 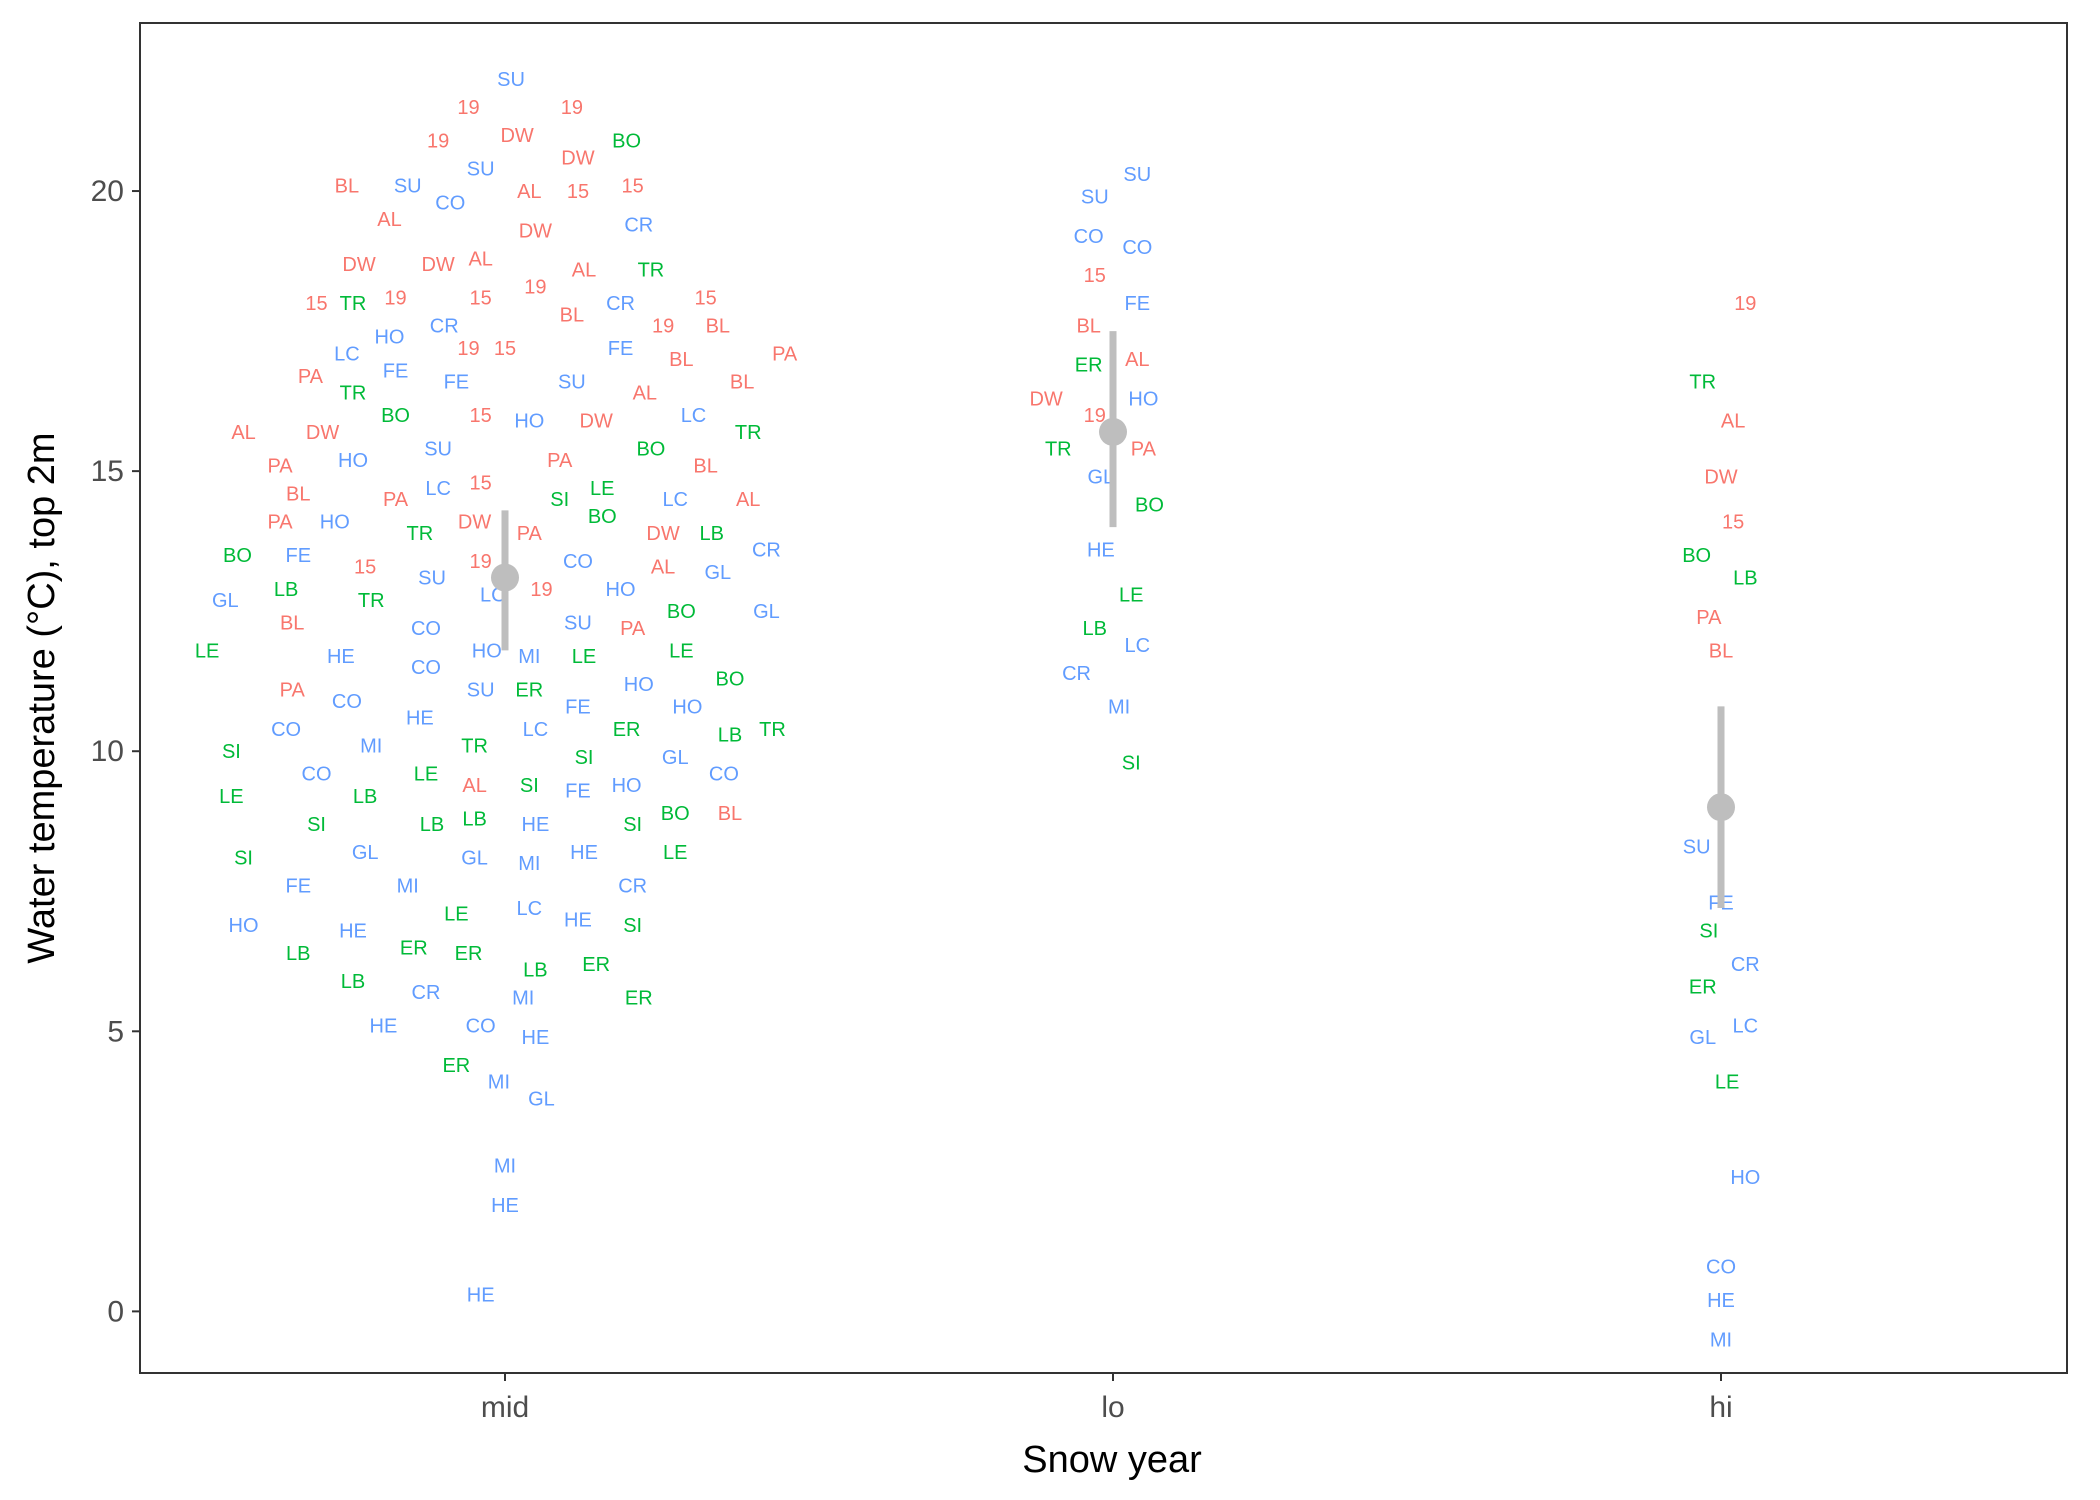 I want to click on mean-point-mid, so click(x=505, y=577).